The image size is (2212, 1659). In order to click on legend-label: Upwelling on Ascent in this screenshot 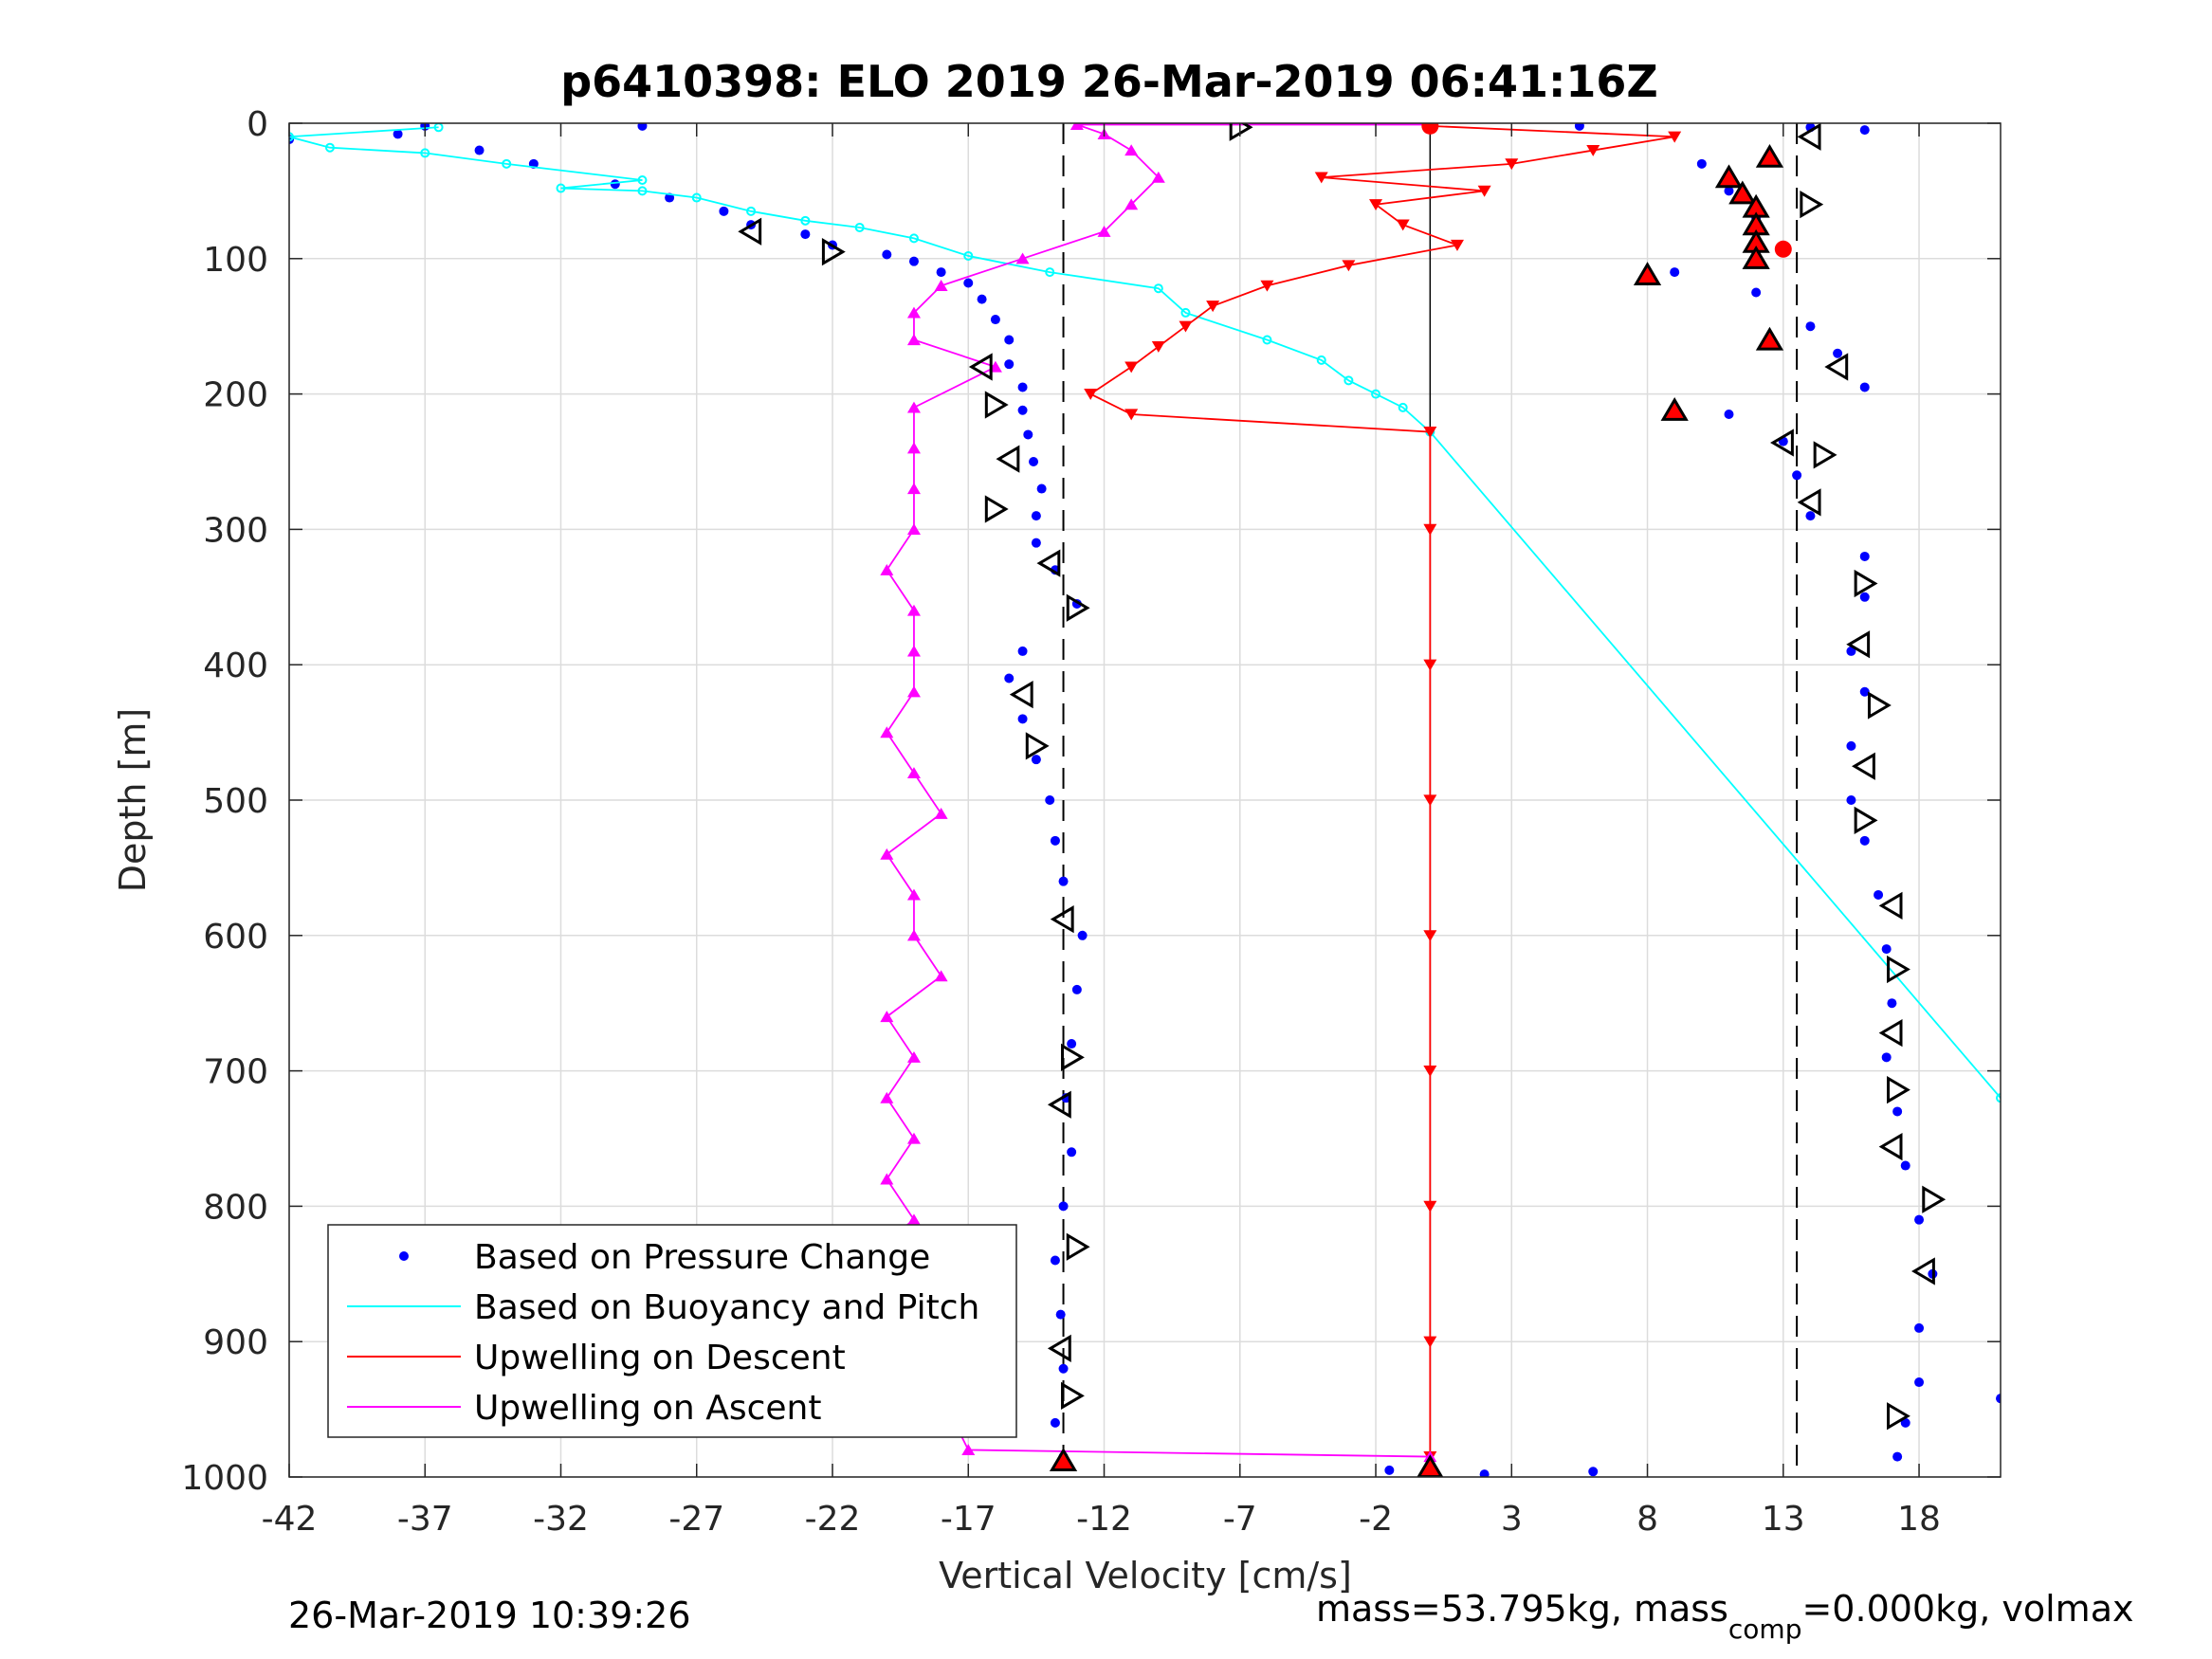, I will do `click(647, 1408)`.